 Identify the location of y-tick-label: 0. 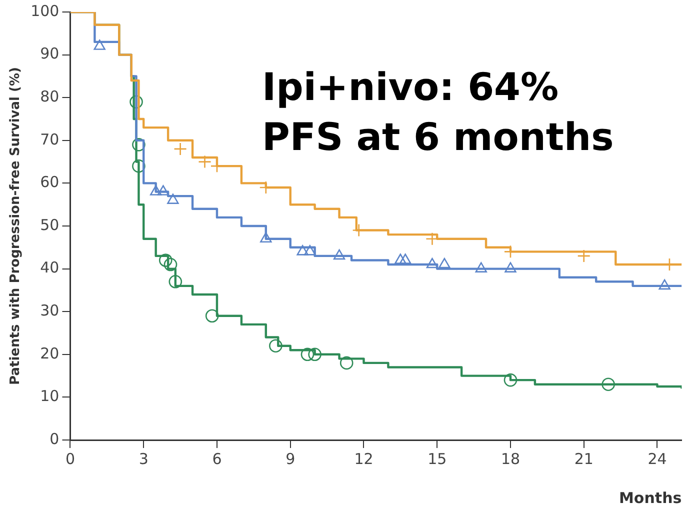
(55, 439).